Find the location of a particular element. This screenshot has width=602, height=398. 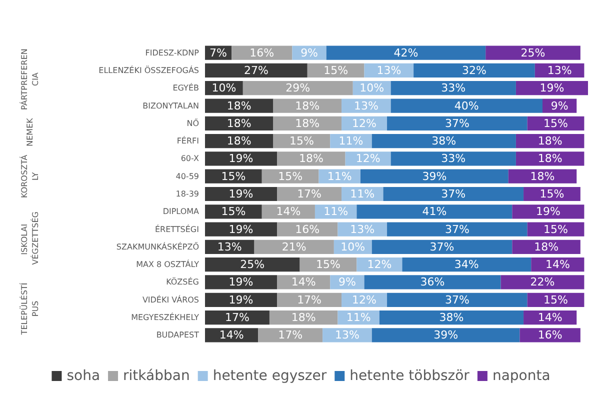

y-tick-label: EGYÉB is located at coordinates (185, 87).